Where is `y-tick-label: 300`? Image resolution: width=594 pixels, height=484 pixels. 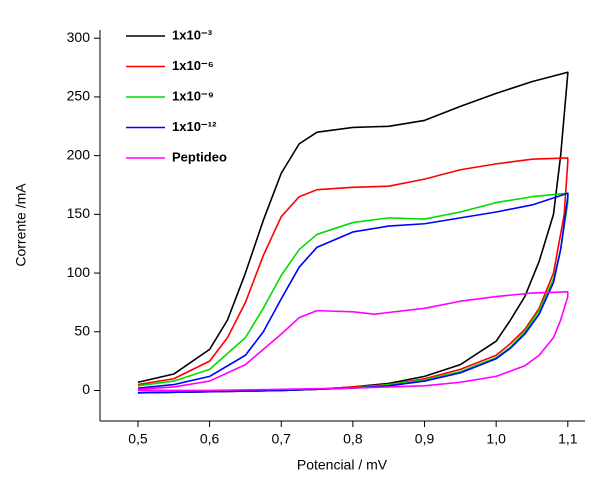 y-tick-label: 300 is located at coordinates (79, 37).